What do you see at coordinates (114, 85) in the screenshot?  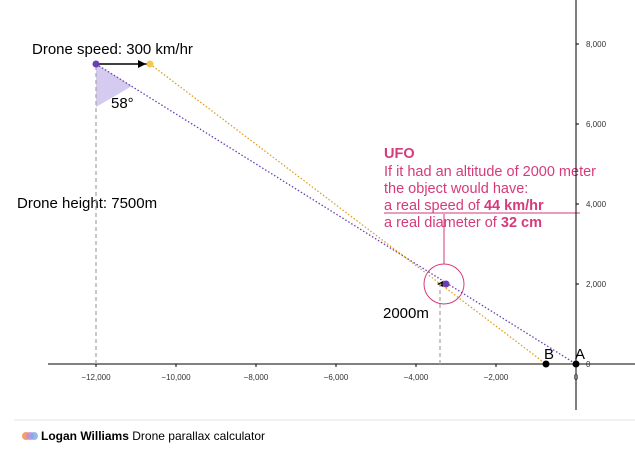 I see `angle-wedge` at bounding box center [114, 85].